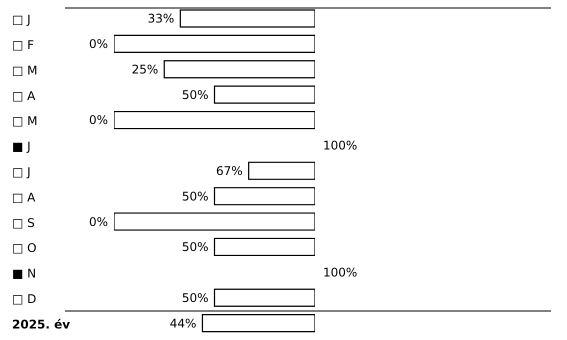 The image size is (567, 340). I want to click on annotation: 25%, so click(145, 69).